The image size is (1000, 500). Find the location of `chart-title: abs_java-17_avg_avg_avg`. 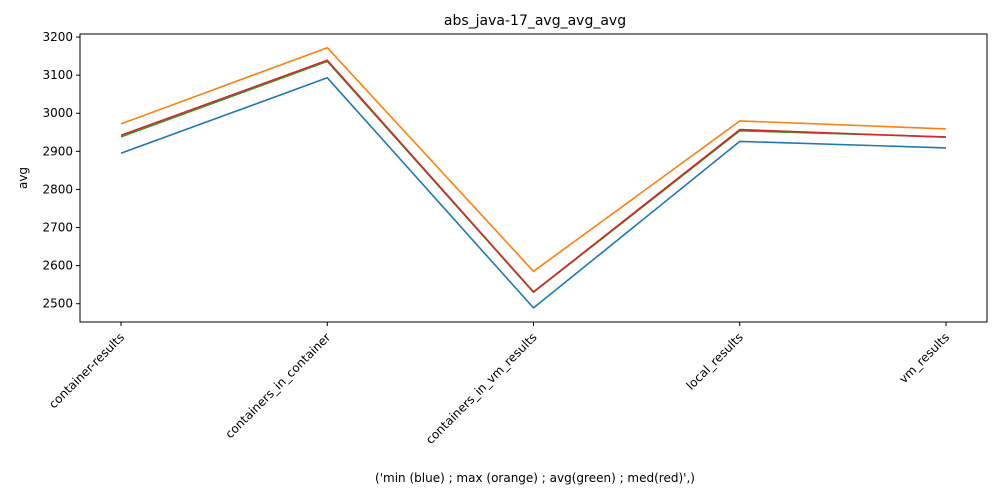

chart-title: abs_java-17_avg_avg_avg is located at coordinates (535, 21).